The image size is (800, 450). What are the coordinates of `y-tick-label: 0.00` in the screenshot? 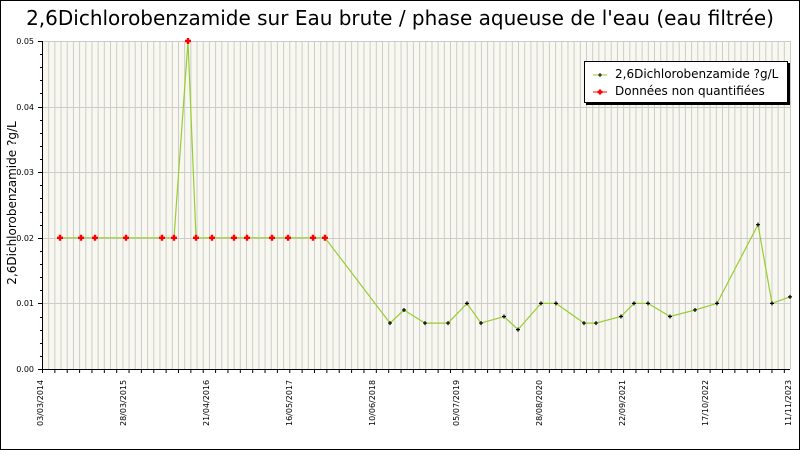 It's located at (25, 369).